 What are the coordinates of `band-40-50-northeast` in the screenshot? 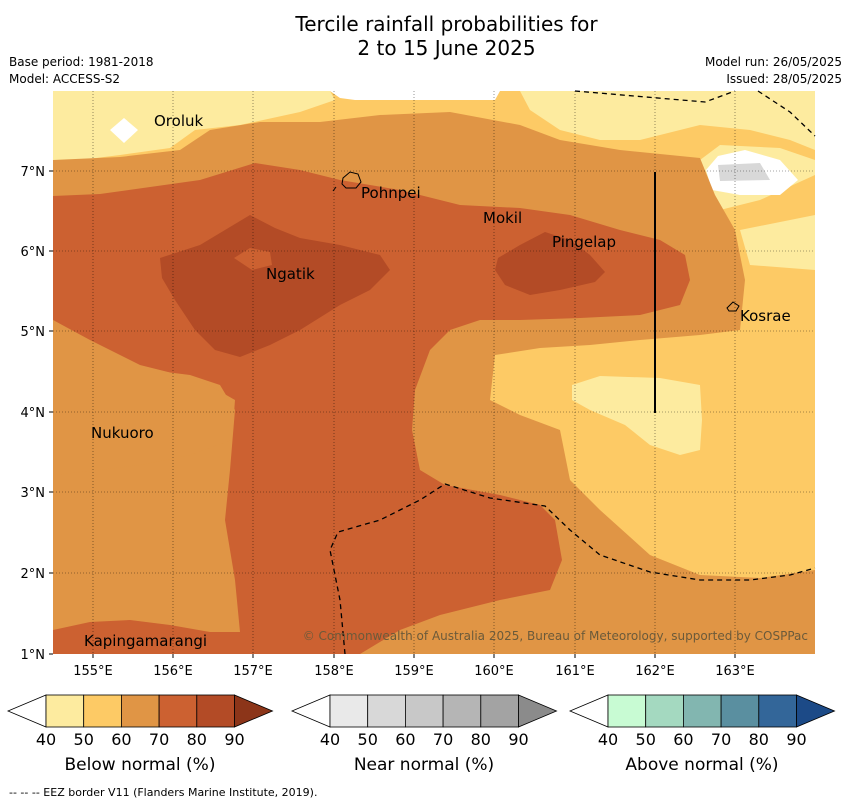 It's located at (667, 120).